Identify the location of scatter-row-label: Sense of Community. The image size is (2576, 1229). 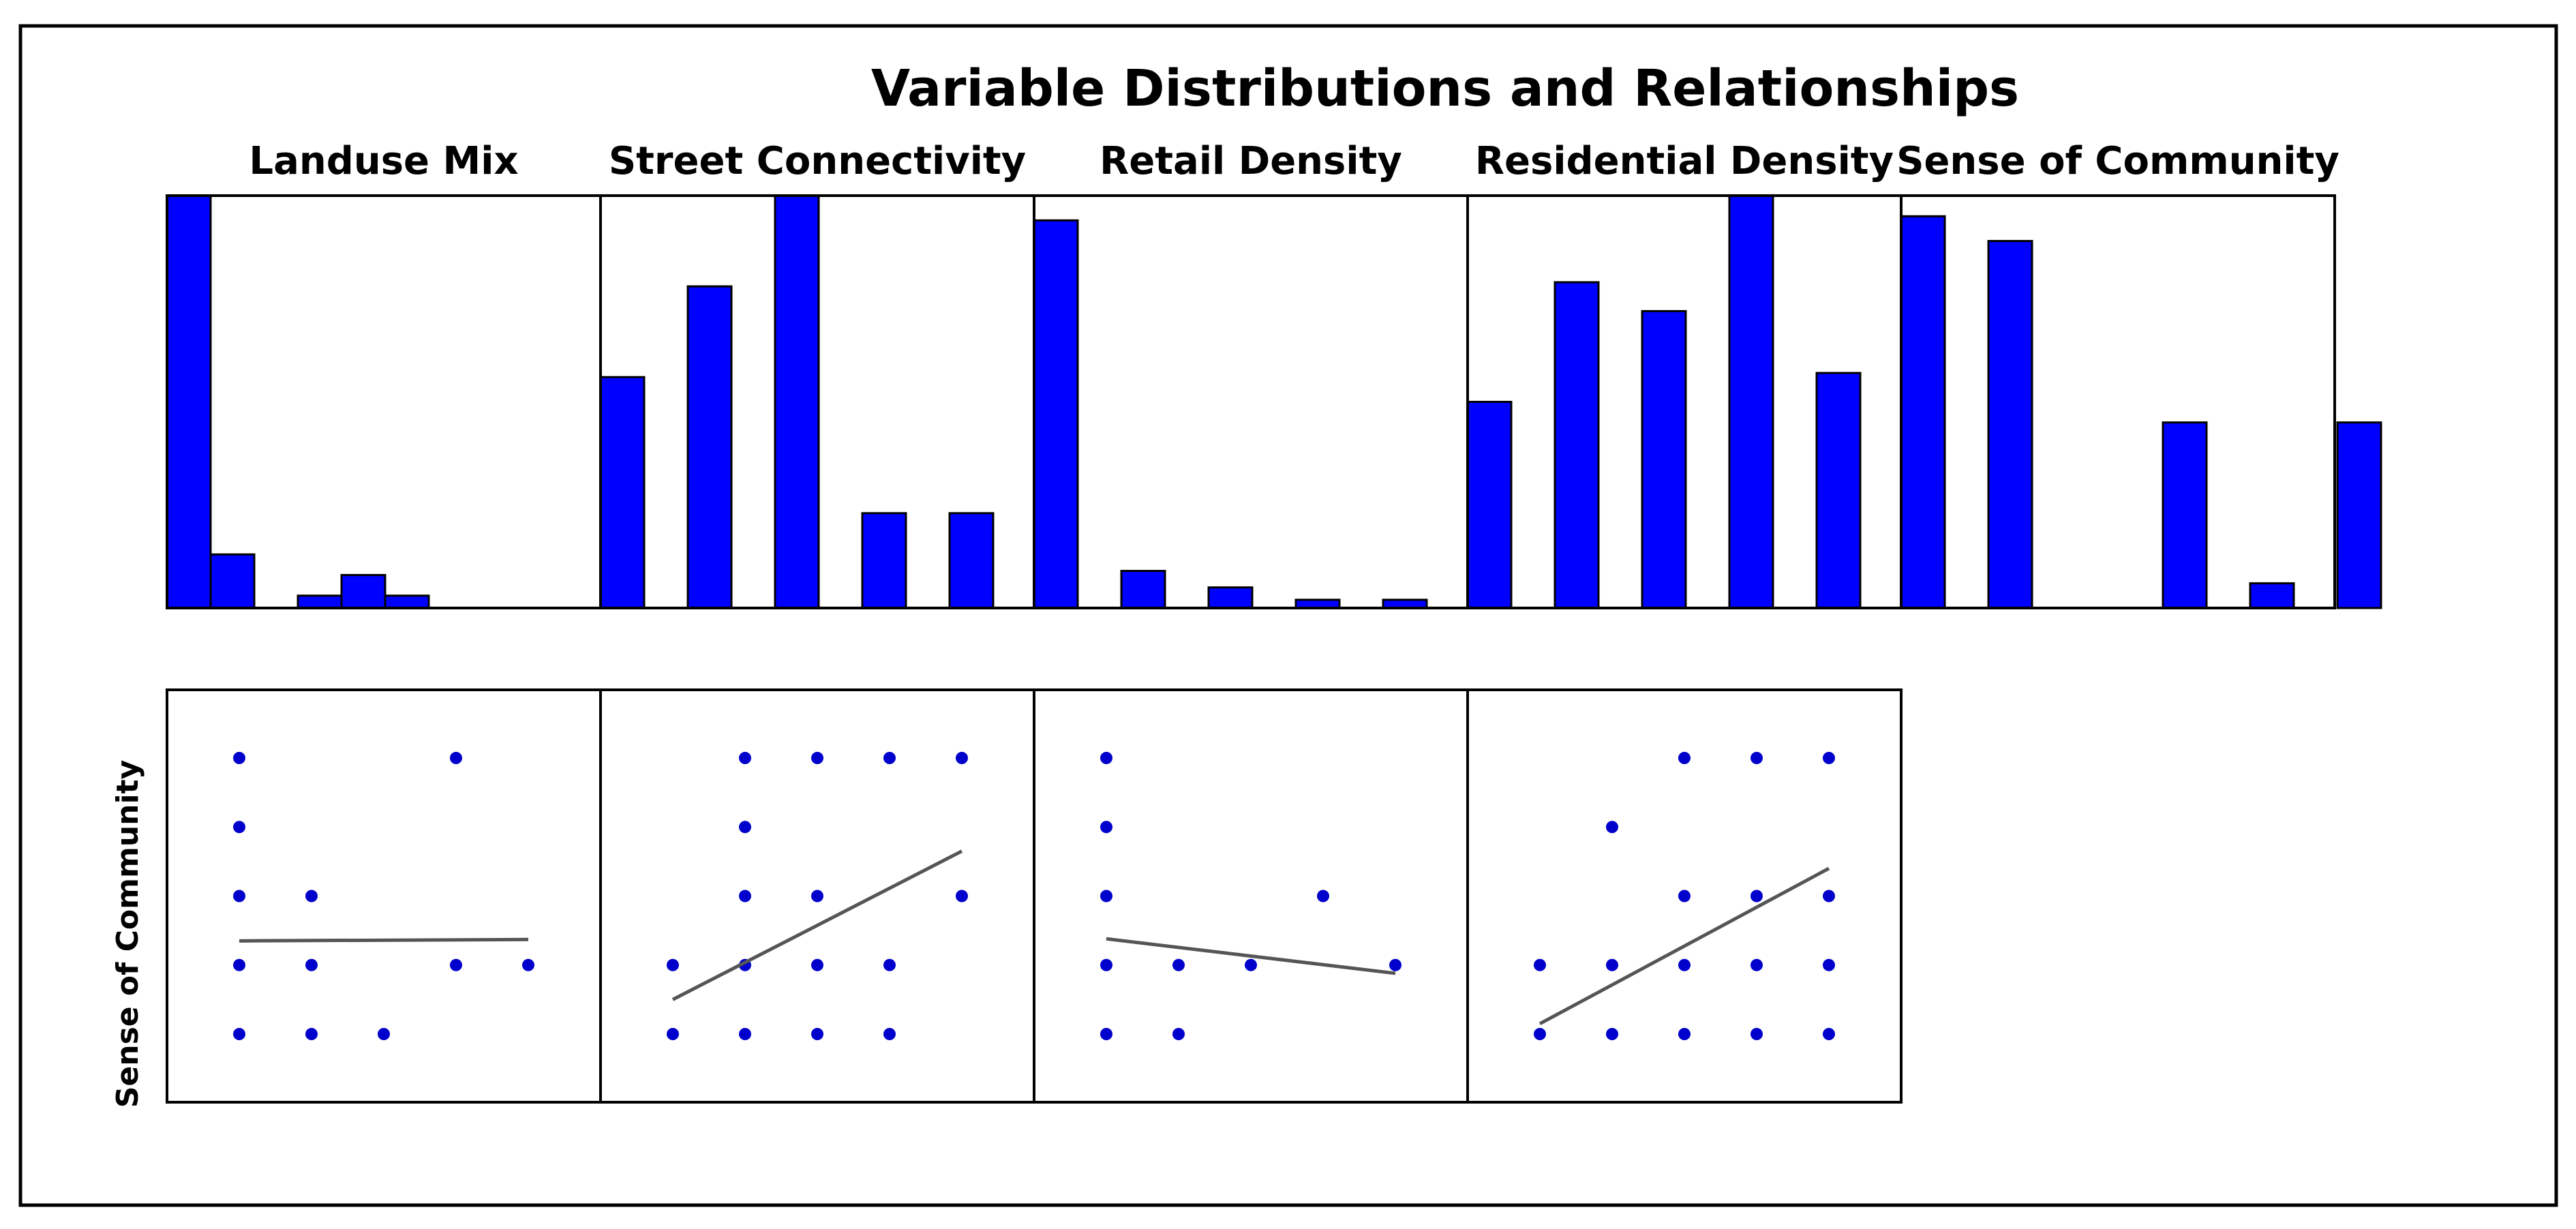
(128, 934).